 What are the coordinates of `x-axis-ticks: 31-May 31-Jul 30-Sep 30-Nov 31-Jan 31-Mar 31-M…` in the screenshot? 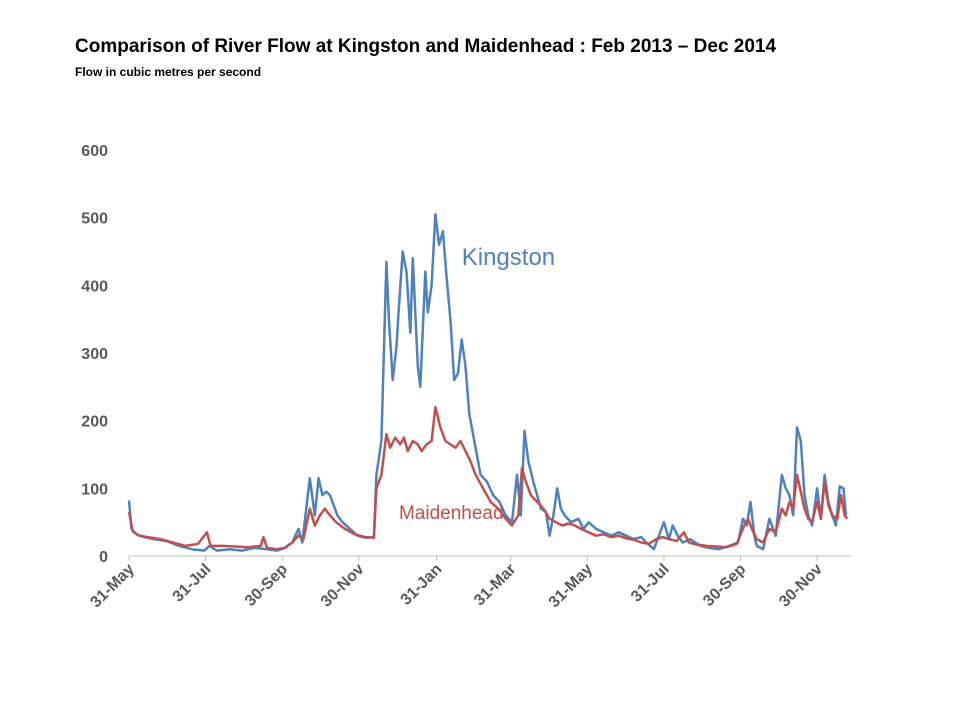 It's located at (456, 583).